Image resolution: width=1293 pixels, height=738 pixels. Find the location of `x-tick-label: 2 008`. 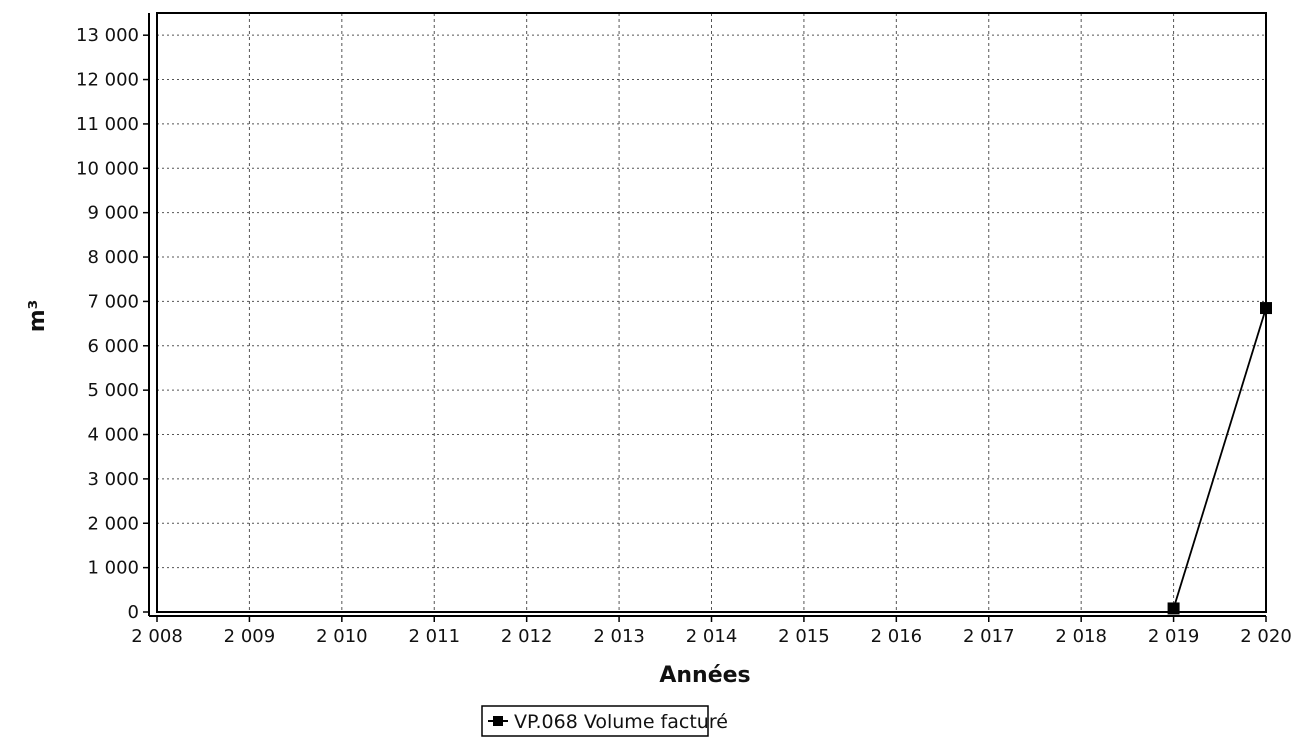

x-tick-label: 2 008 is located at coordinates (157, 636).